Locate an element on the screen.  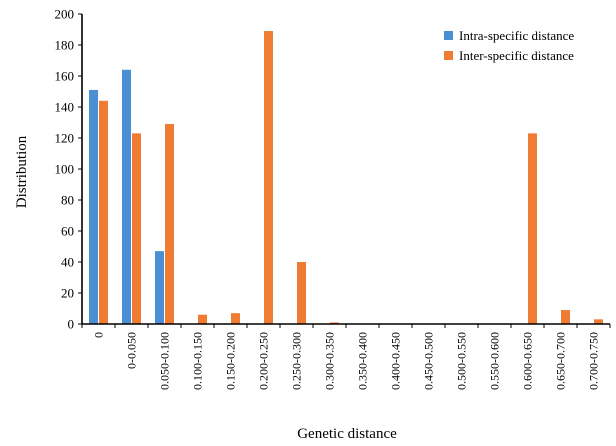
y-tick-label: 140 is located at coordinates (65, 107).